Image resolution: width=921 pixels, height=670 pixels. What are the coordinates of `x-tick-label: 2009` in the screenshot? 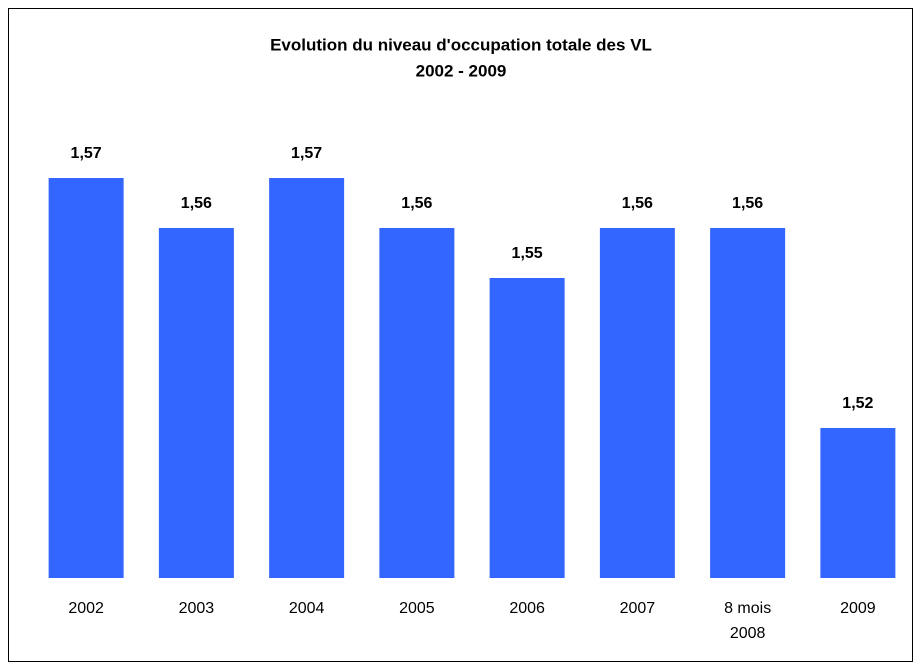 It's located at (858, 608).